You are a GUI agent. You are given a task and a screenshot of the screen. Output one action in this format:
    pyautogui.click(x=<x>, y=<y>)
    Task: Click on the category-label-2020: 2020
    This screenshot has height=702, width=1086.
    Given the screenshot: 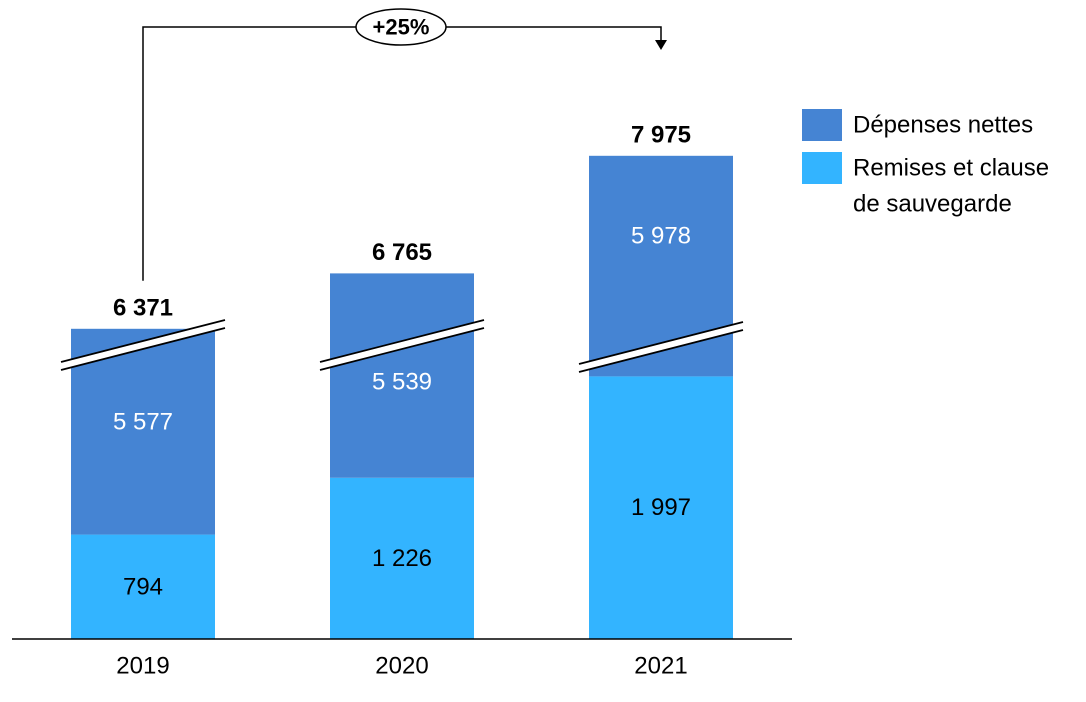 What is the action you would take?
    pyautogui.click(x=401, y=666)
    